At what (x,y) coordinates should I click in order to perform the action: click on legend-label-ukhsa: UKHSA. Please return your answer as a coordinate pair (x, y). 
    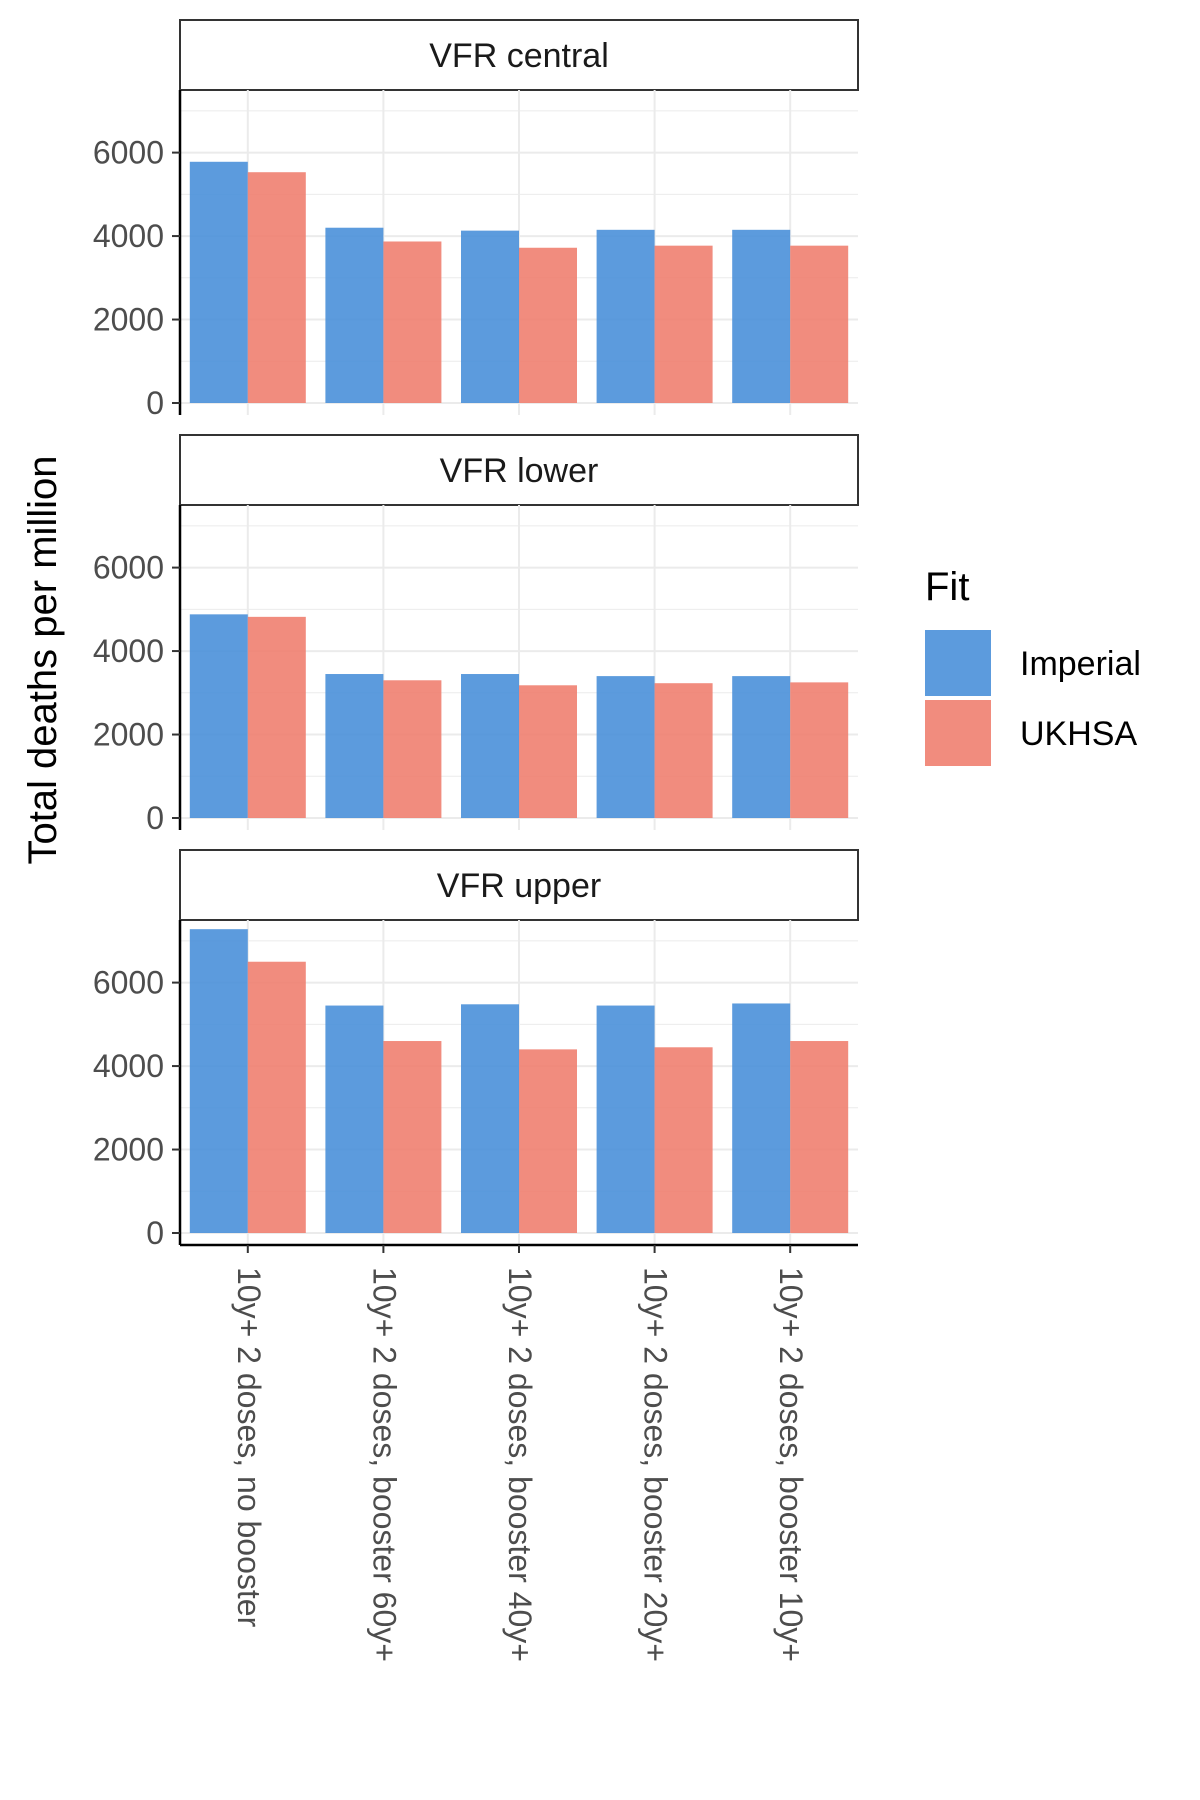
    Looking at the image, I should click on (1078, 734).